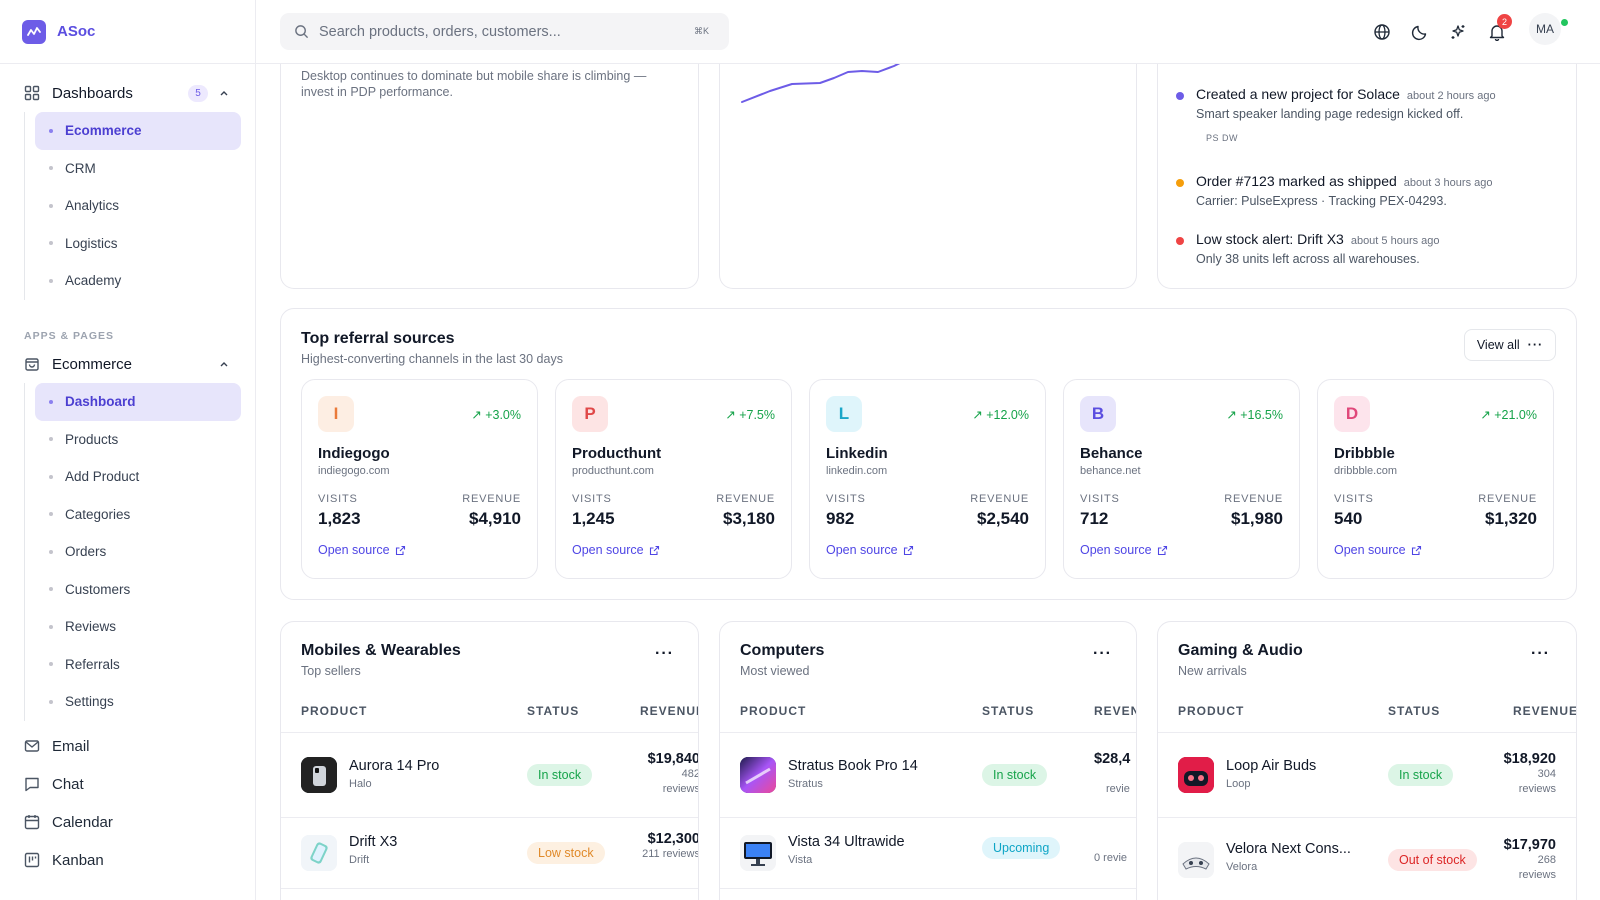 The image size is (1600, 900). I want to click on notifications-button: 2, so click(1499, 29).